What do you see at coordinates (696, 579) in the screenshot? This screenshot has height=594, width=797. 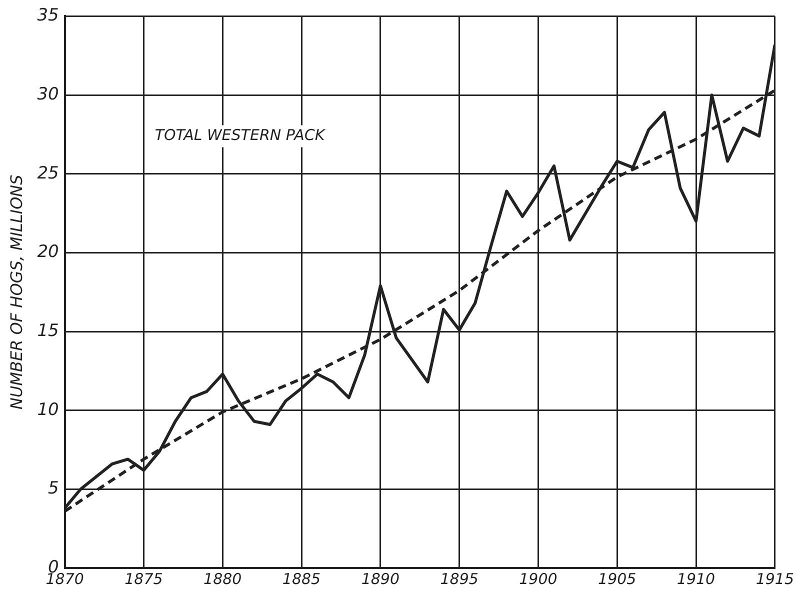 I see `x-tick-label: 1910` at bounding box center [696, 579].